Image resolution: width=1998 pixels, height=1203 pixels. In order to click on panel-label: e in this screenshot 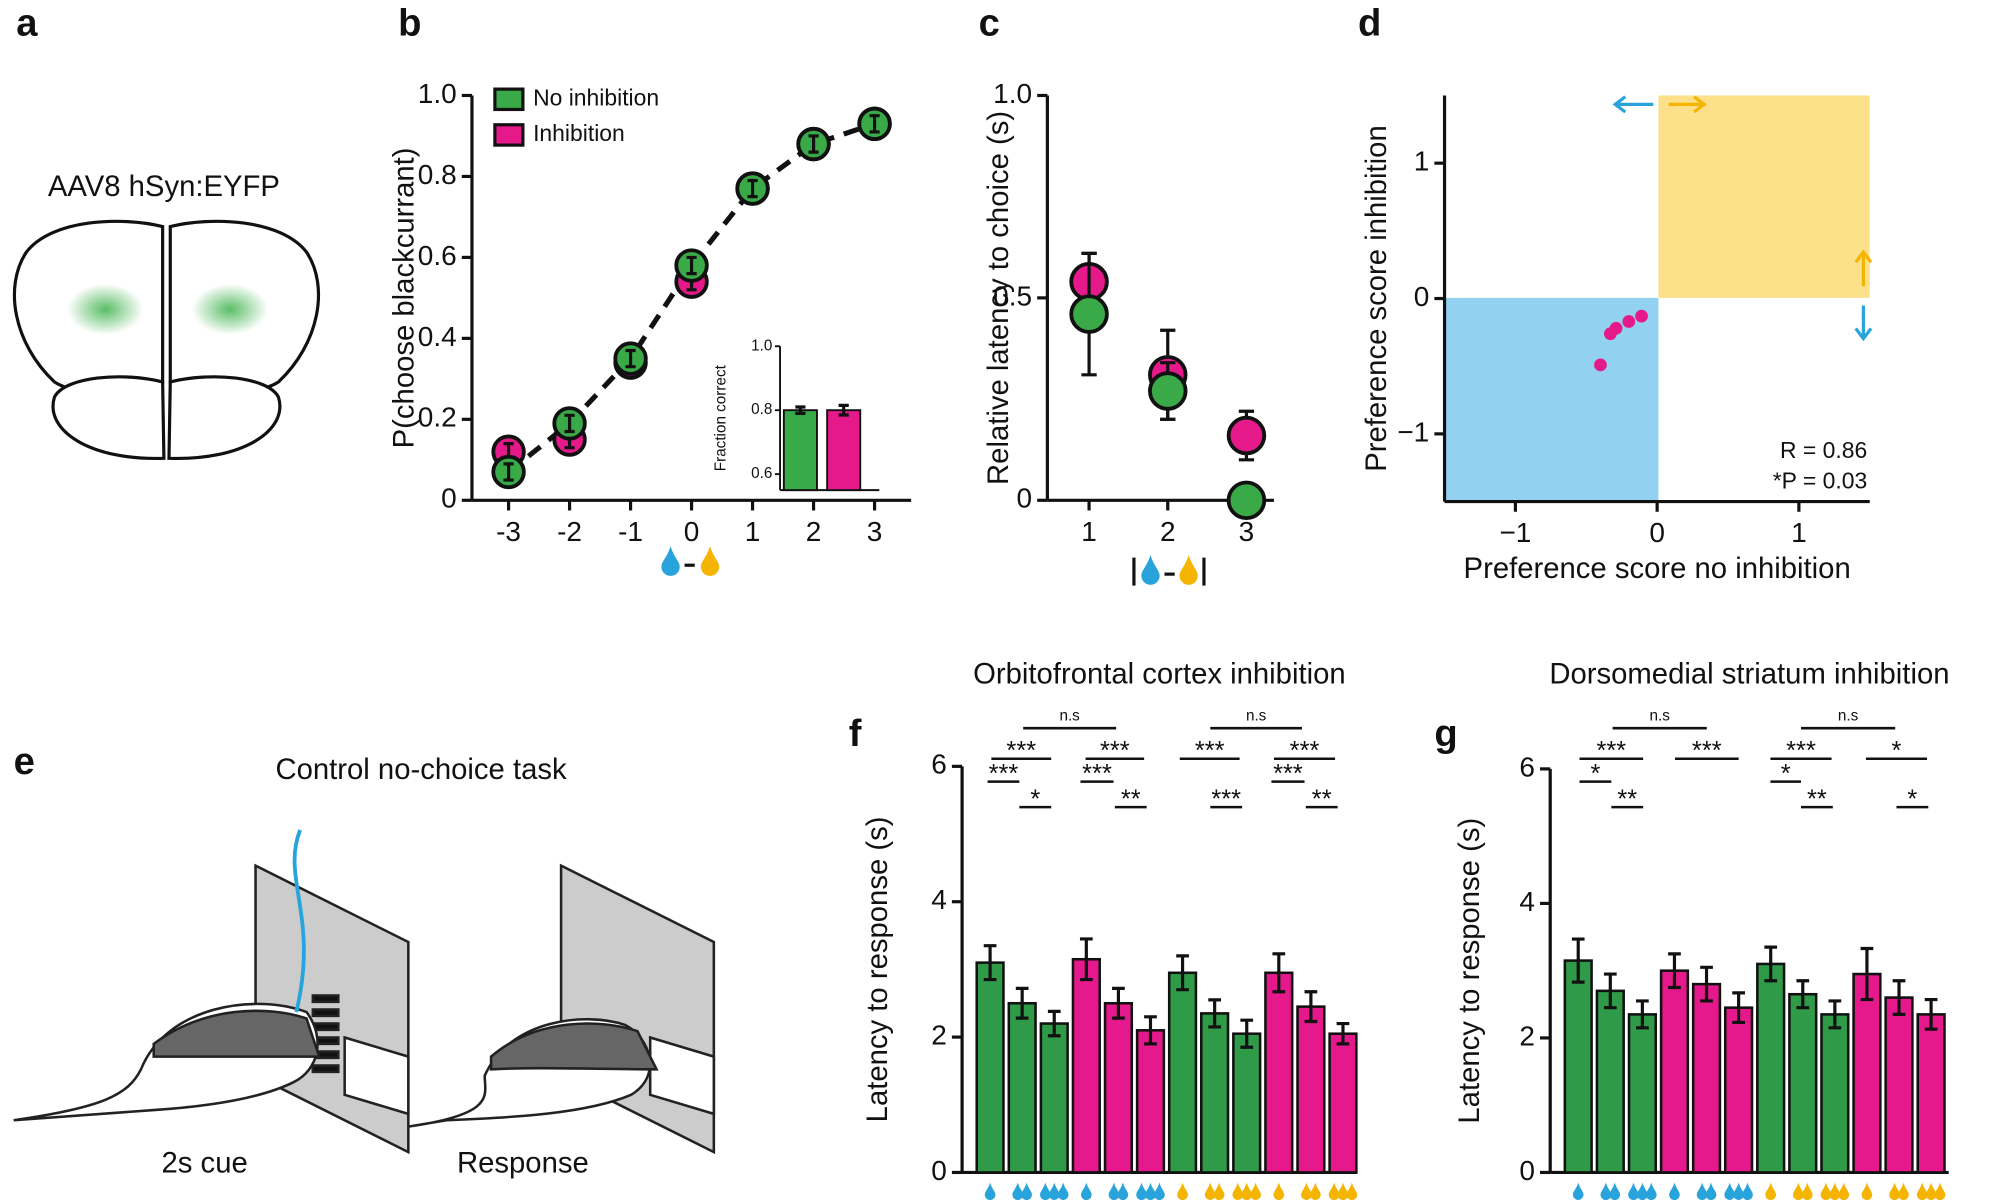, I will do `click(24, 761)`.